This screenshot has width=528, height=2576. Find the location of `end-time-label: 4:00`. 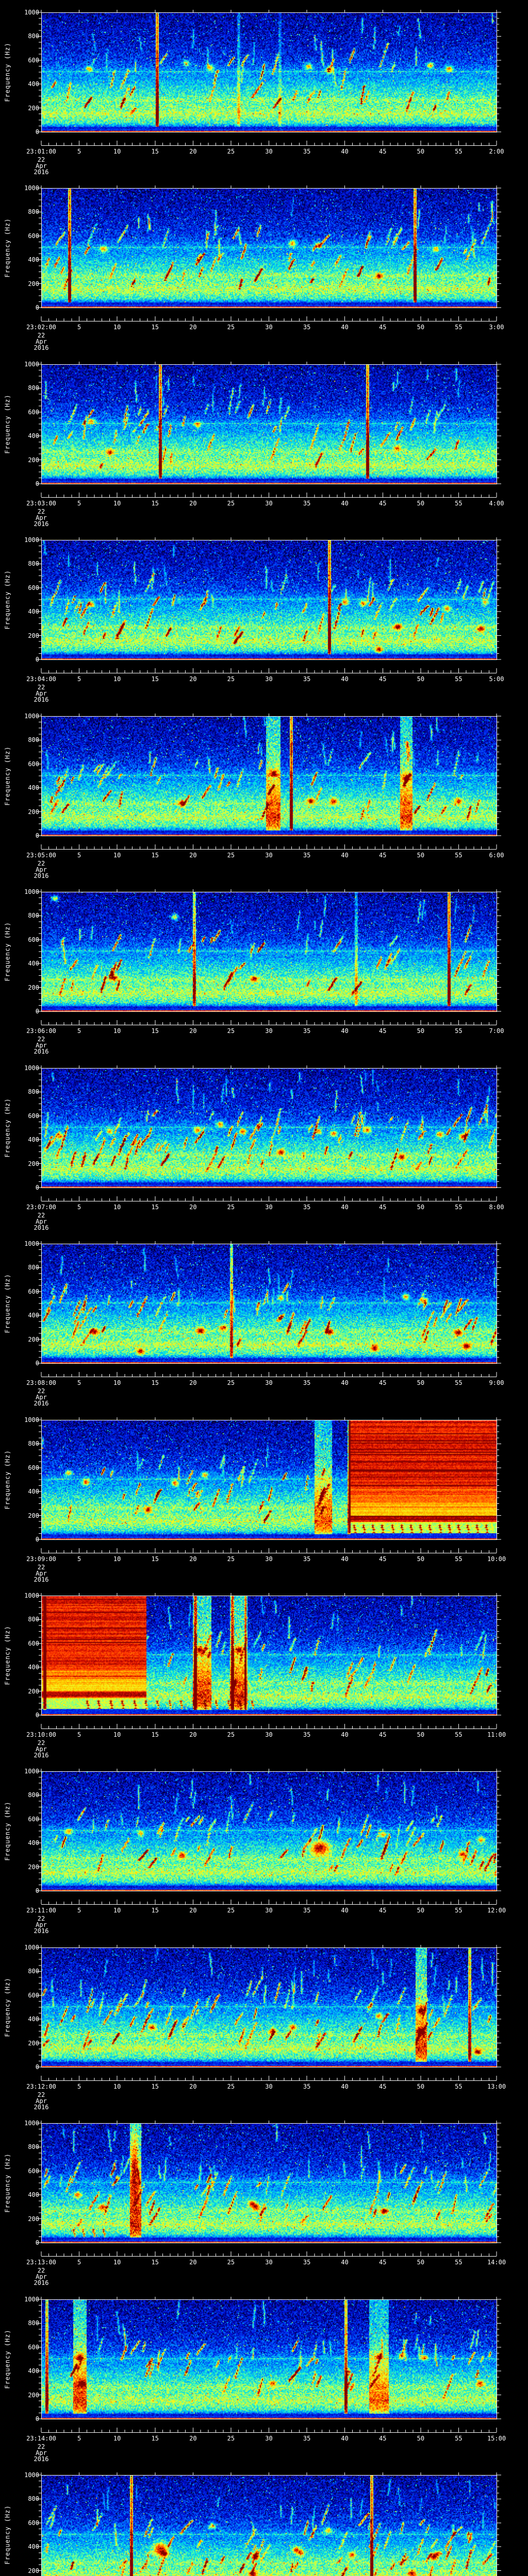

end-time-label: 4:00 is located at coordinates (497, 504).